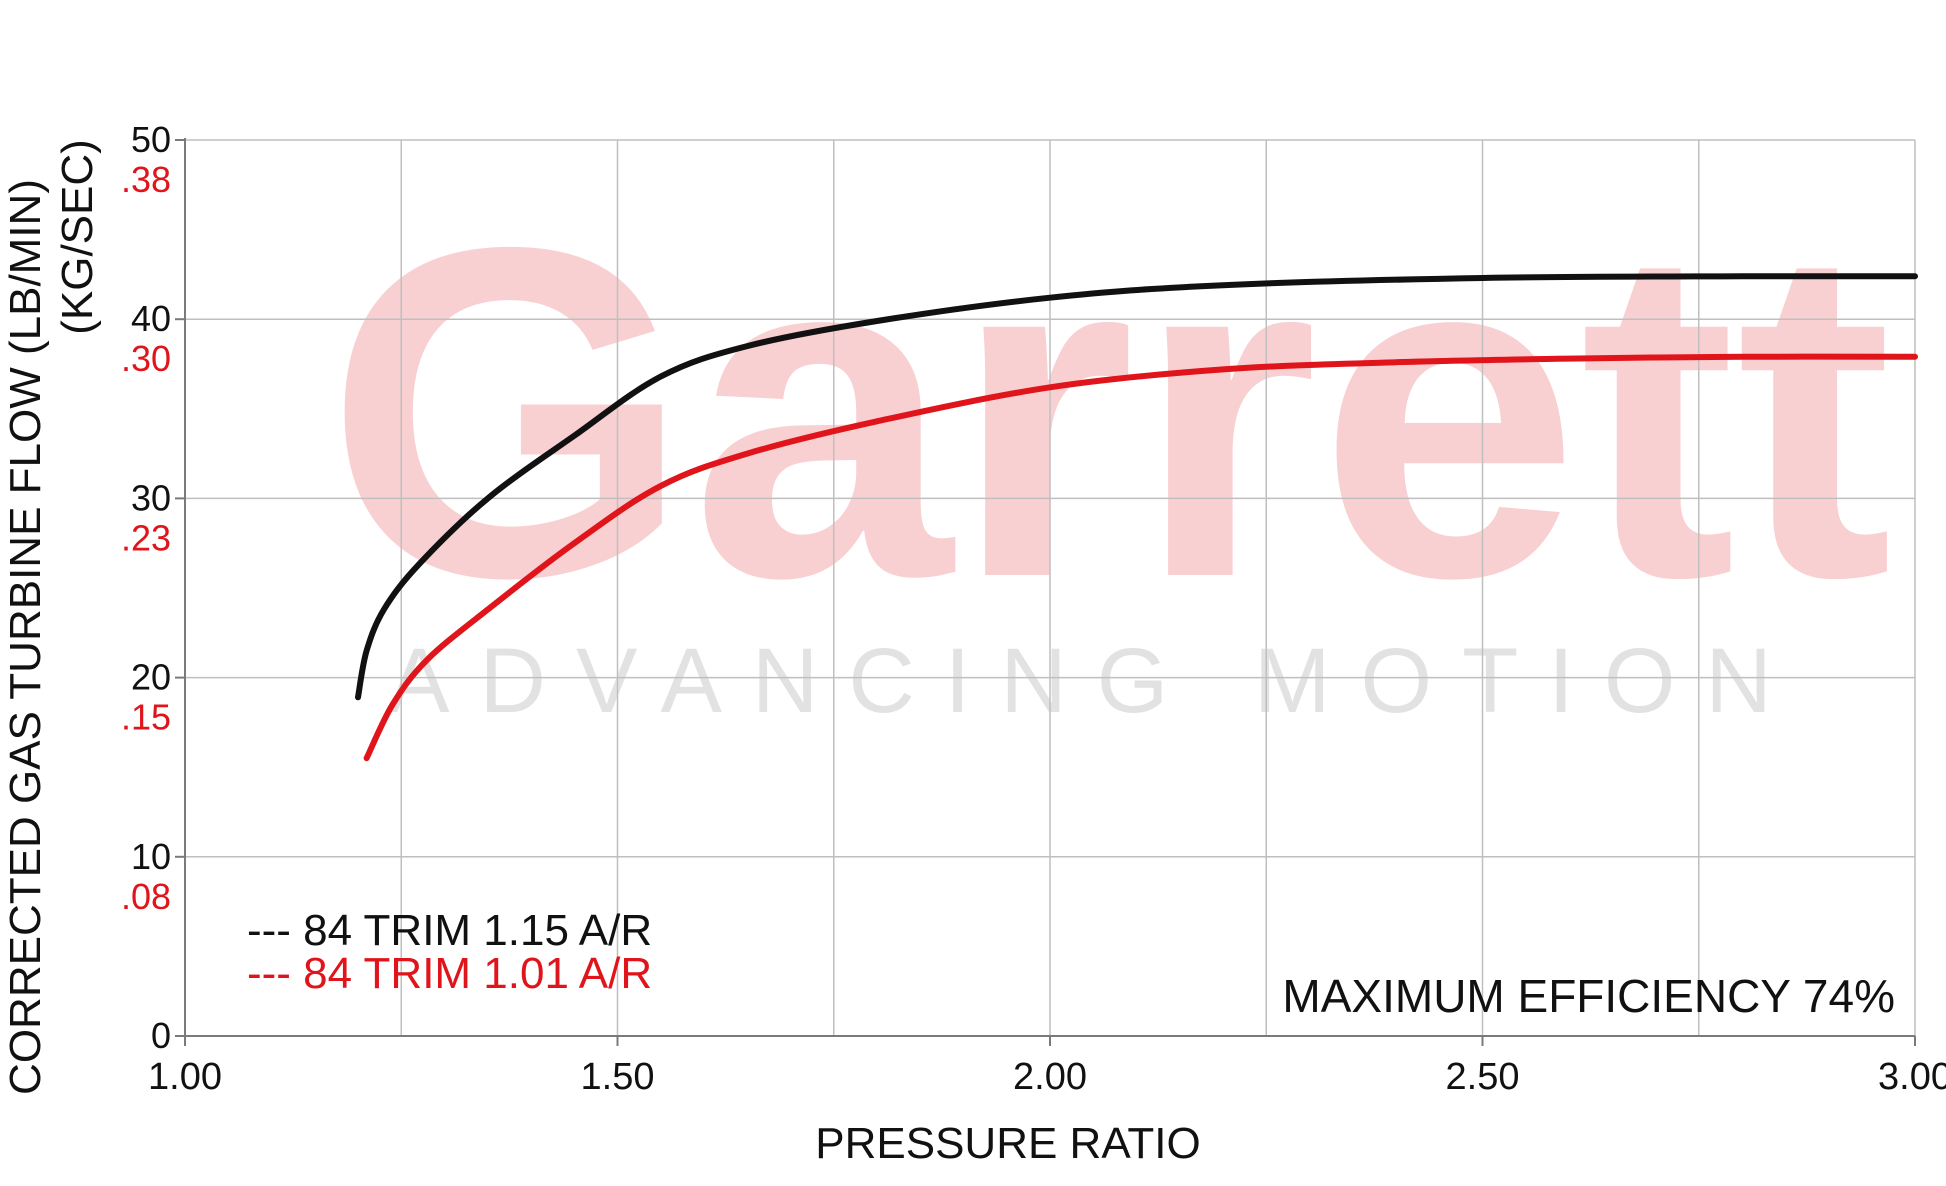  What do you see at coordinates (151, 677) in the screenshot?
I see `y-tick-label: 20` at bounding box center [151, 677].